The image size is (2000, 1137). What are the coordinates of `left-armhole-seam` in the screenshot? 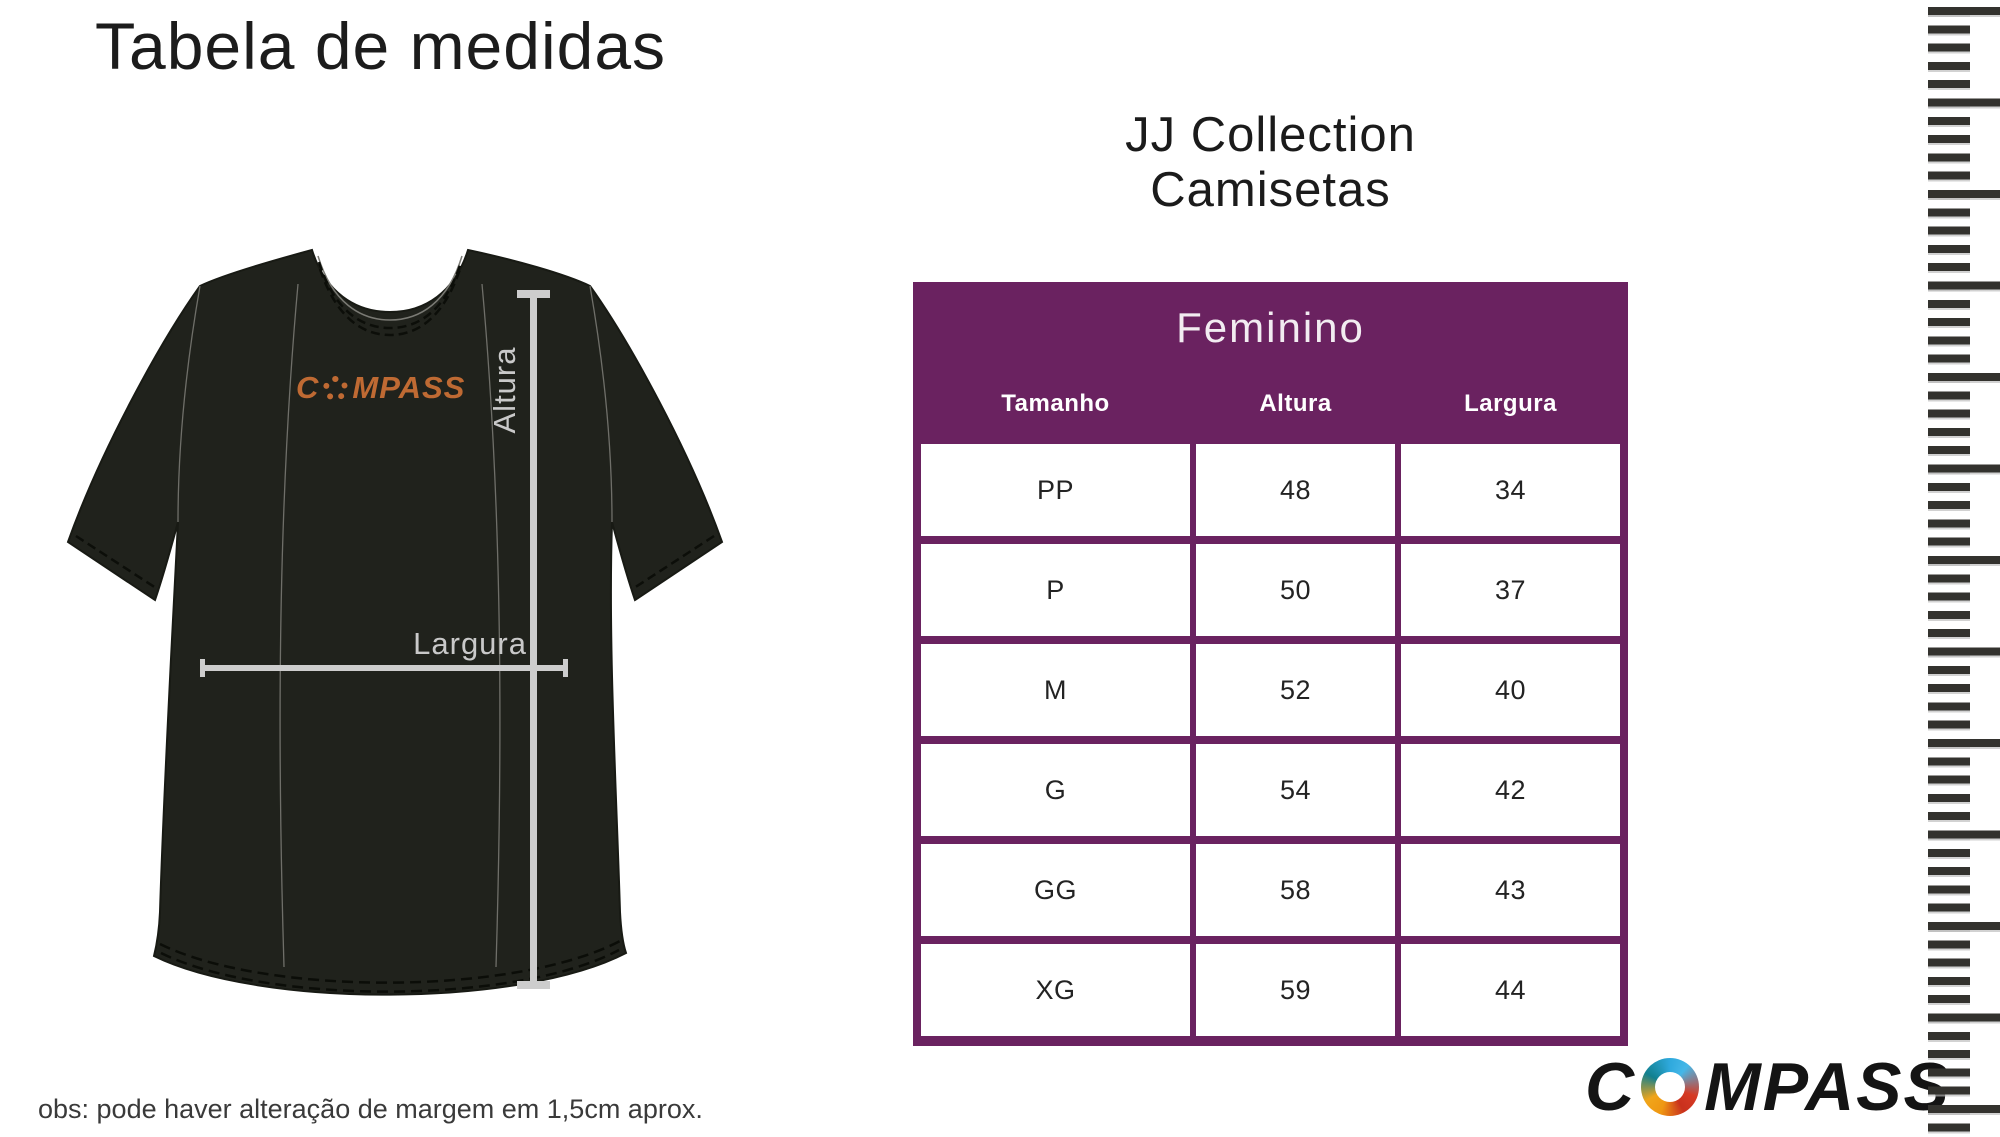 It's located at (189, 404).